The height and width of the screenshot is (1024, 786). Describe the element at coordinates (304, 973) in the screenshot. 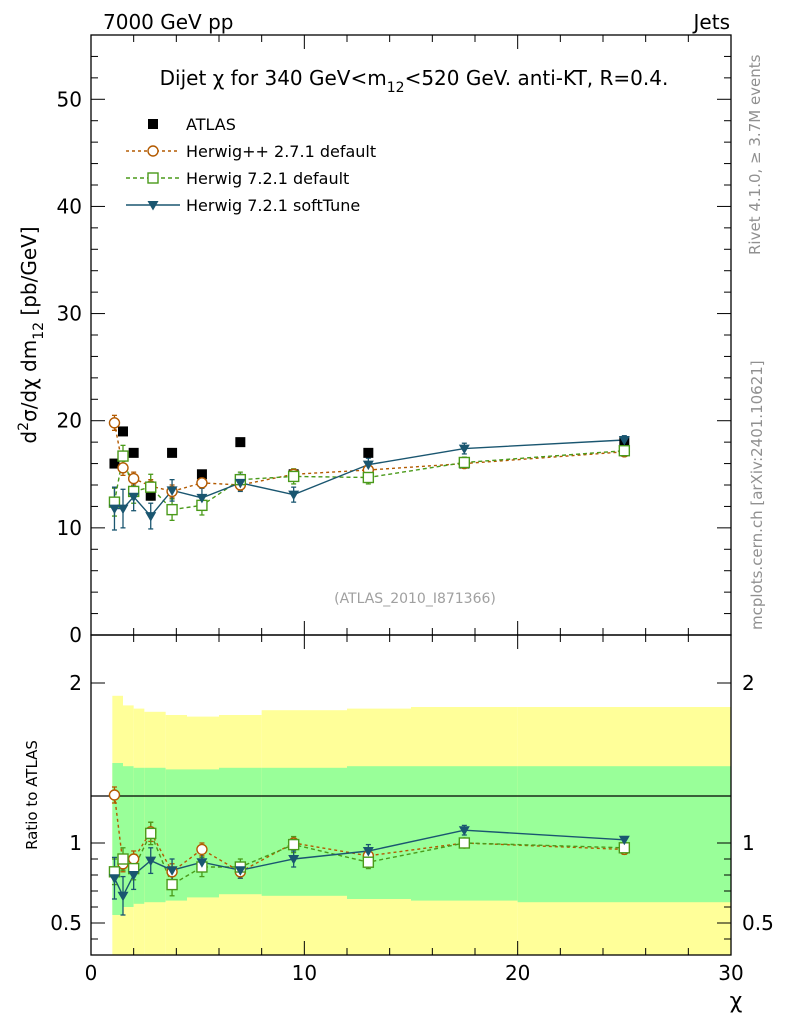

I see `x-tick-label: 10` at that location.